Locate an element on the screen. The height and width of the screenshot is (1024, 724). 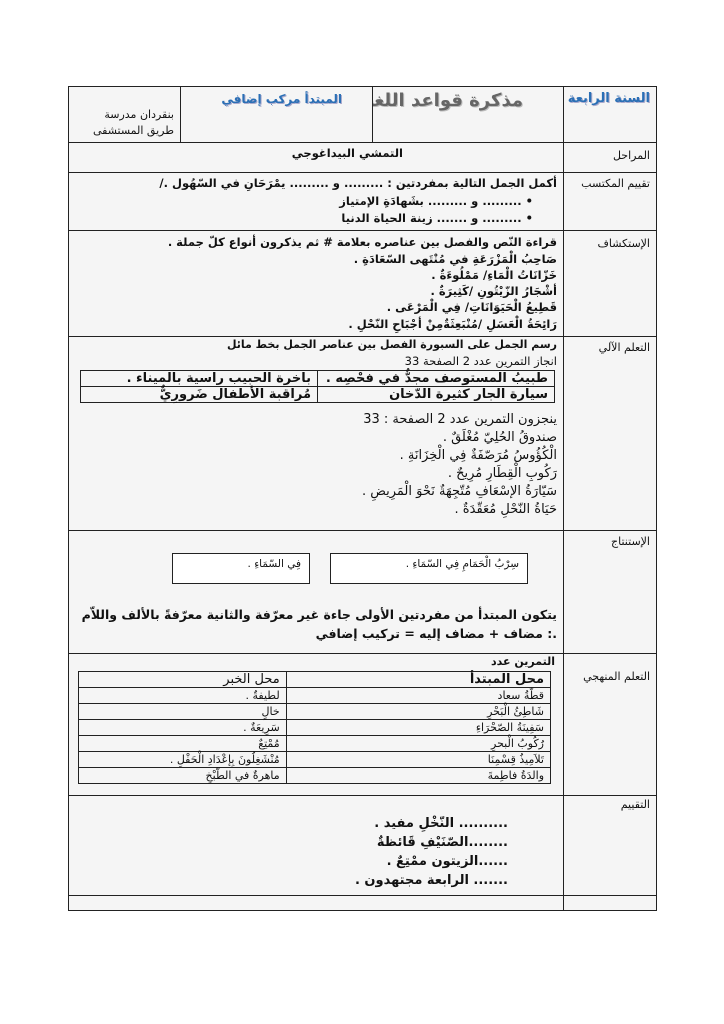
table-header-row: محل المبتدأ محل الخبر is located at coordinates (315, 679).